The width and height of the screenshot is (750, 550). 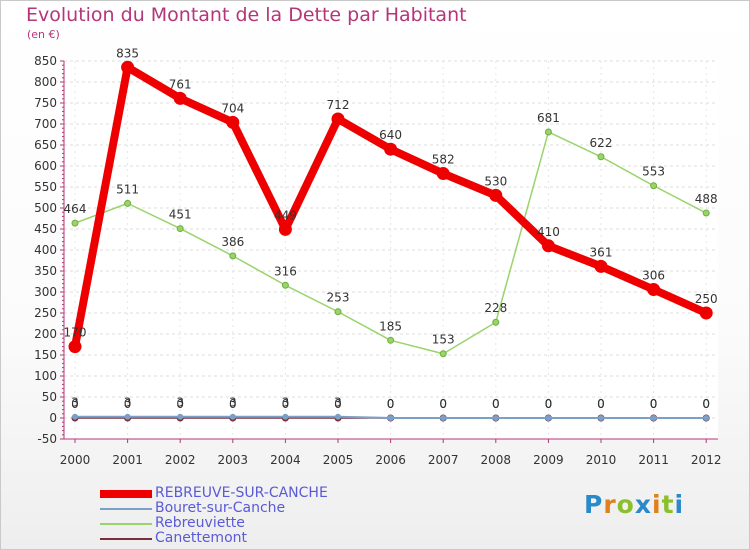 I want to click on x-tick-label: 2004, so click(x=285, y=460).